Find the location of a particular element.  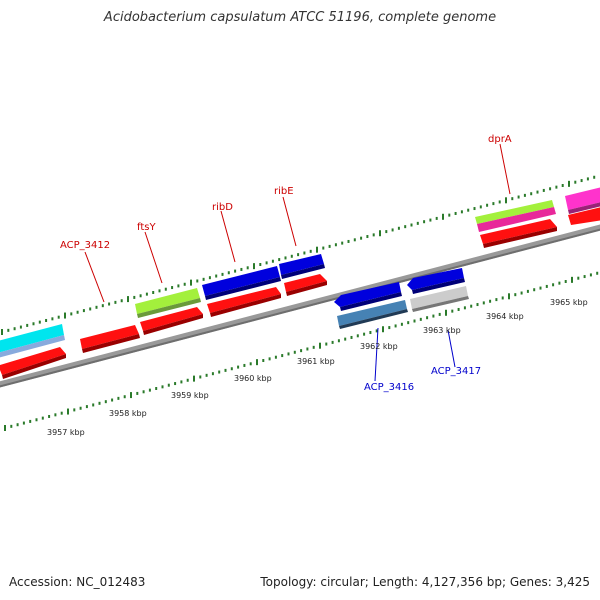

scale-label-3964: 3964 kbp is located at coordinates (505, 316).